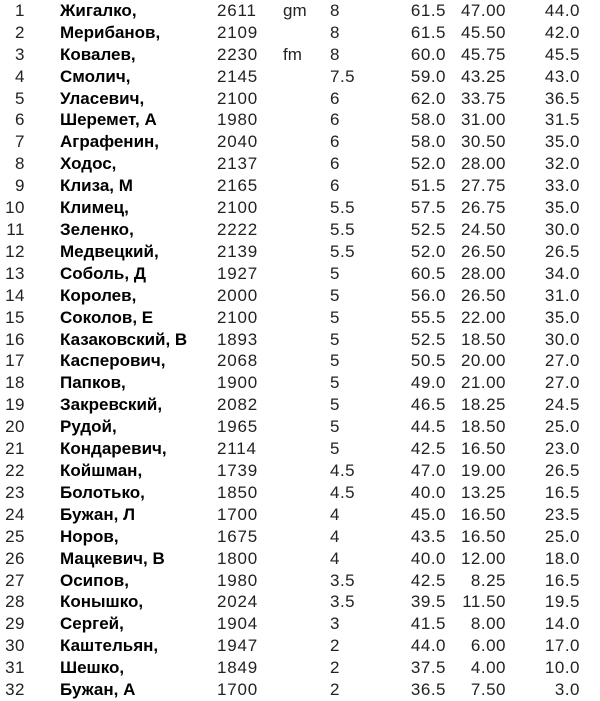  I want to click on rating-cell: 2222, so click(238, 230).